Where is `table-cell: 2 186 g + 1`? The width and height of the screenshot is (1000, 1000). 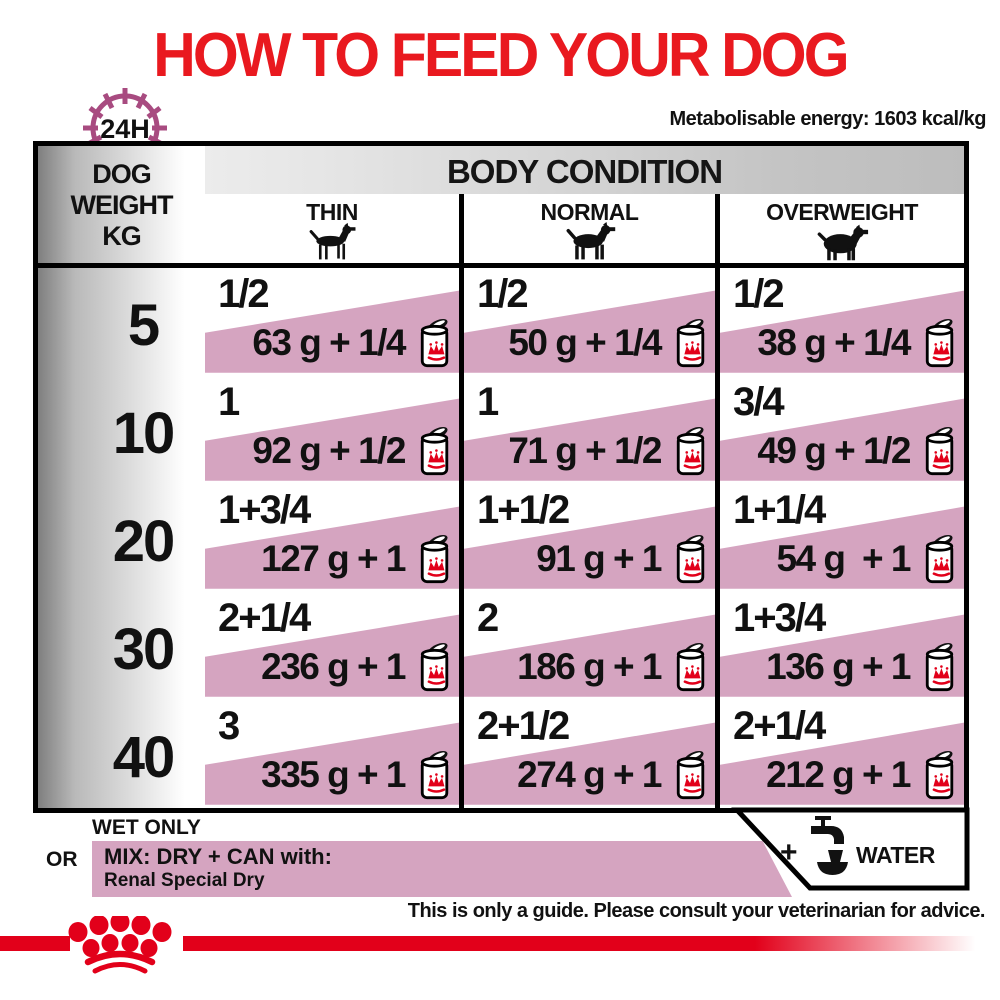
table-cell: 2 186 g + 1 is located at coordinates (589, 646).